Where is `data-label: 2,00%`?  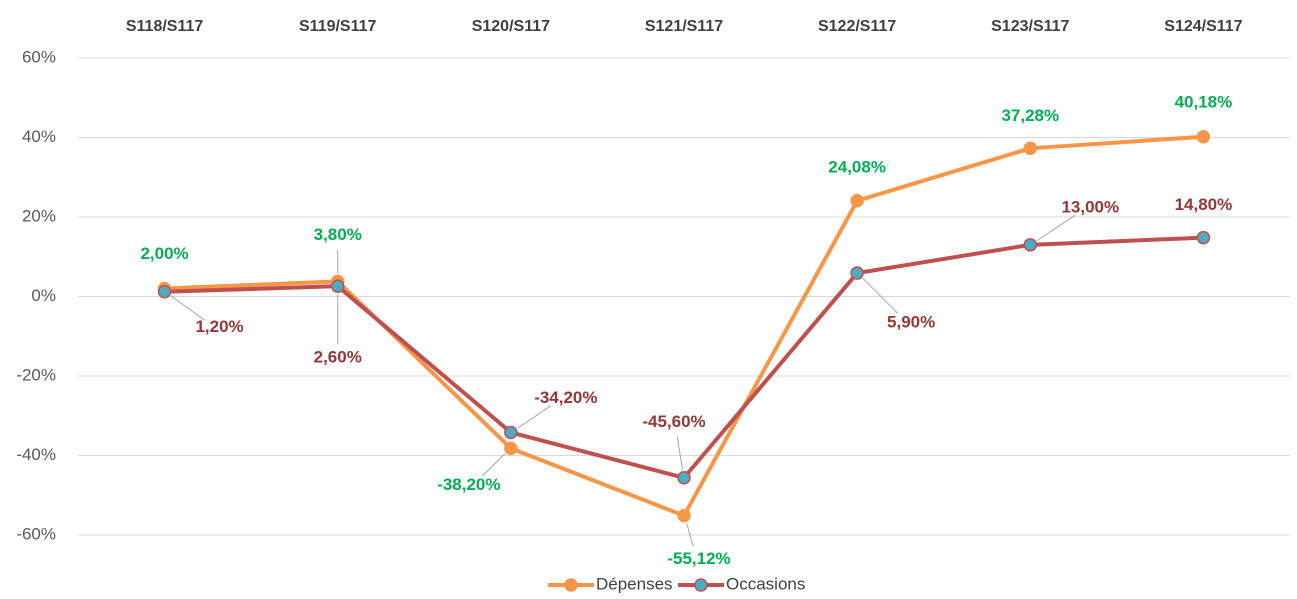
data-label: 2,00% is located at coordinates (164, 253).